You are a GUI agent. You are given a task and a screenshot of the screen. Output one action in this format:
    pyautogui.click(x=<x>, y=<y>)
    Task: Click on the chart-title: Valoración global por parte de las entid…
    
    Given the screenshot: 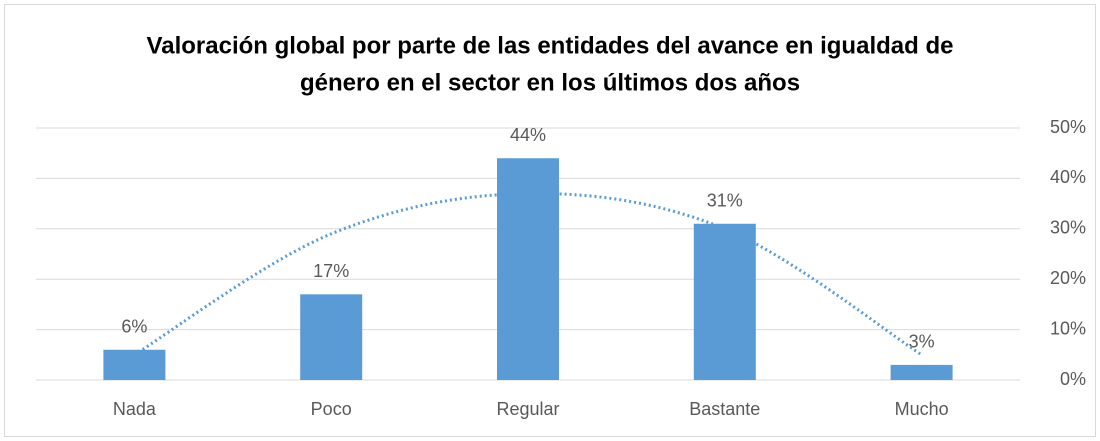 What is the action you would take?
    pyautogui.click(x=550, y=45)
    